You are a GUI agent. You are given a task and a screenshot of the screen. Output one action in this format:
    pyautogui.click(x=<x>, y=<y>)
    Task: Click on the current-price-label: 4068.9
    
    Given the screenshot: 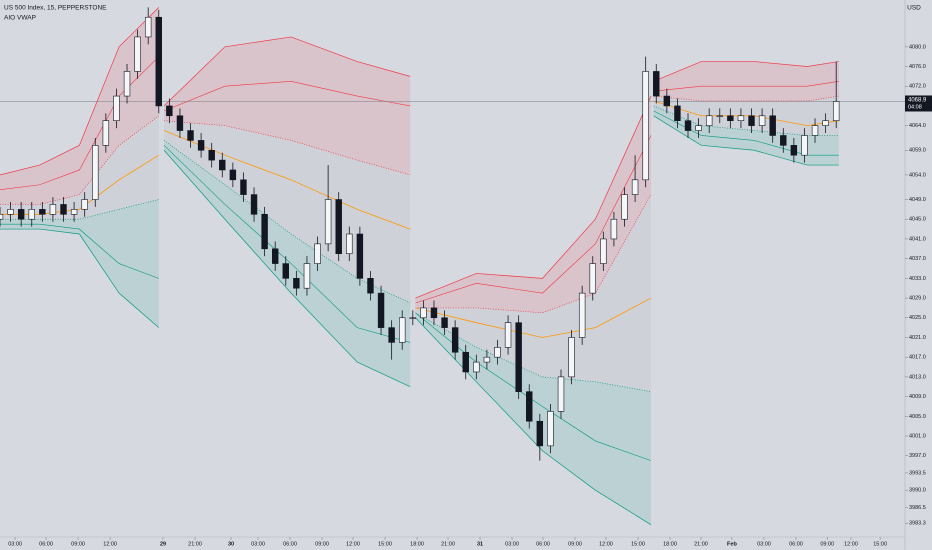 What is the action you would take?
    pyautogui.click(x=917, y=101)
    